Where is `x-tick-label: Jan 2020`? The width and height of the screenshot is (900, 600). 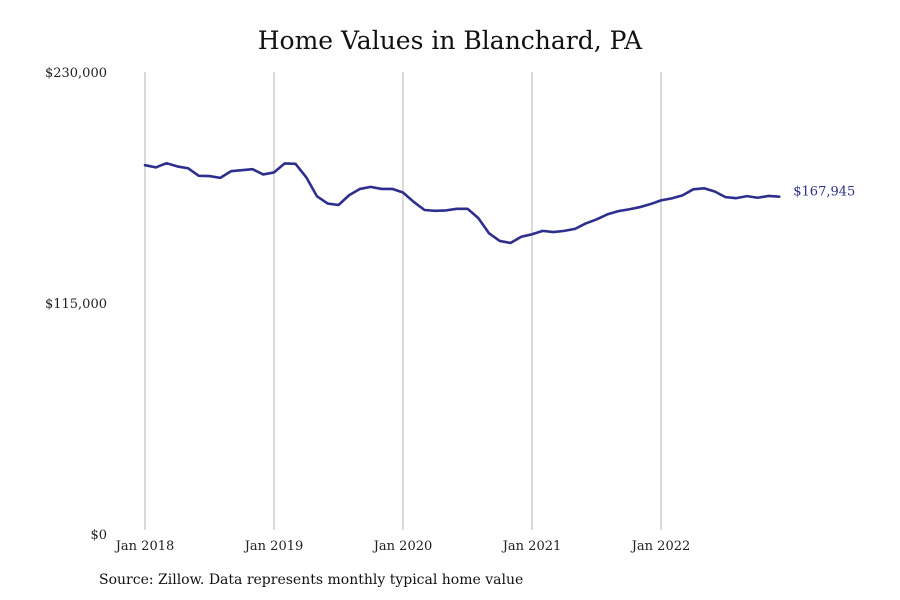 x-tick-label: Jan 2020 is located at coordinates (402, 546).